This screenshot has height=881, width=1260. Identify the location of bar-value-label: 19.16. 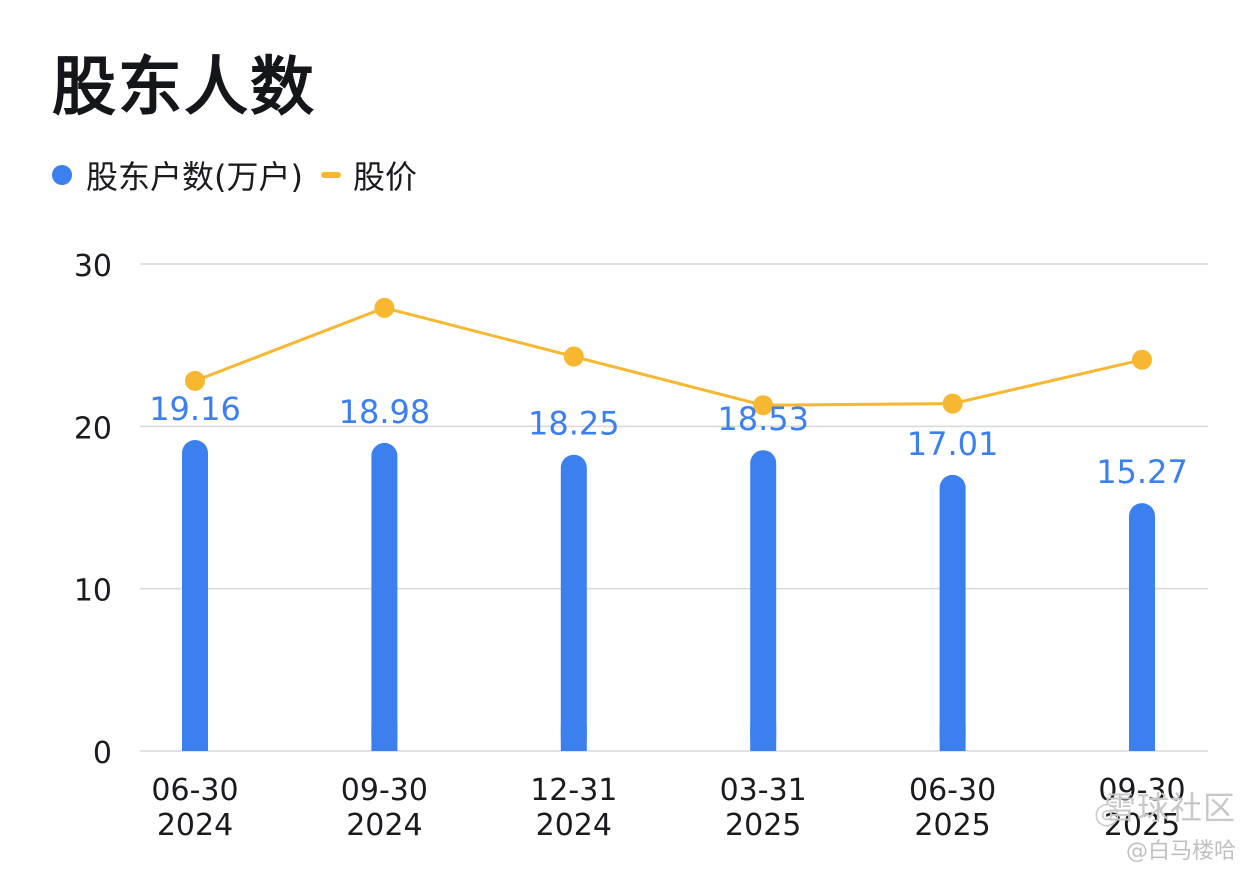
(195, 409).